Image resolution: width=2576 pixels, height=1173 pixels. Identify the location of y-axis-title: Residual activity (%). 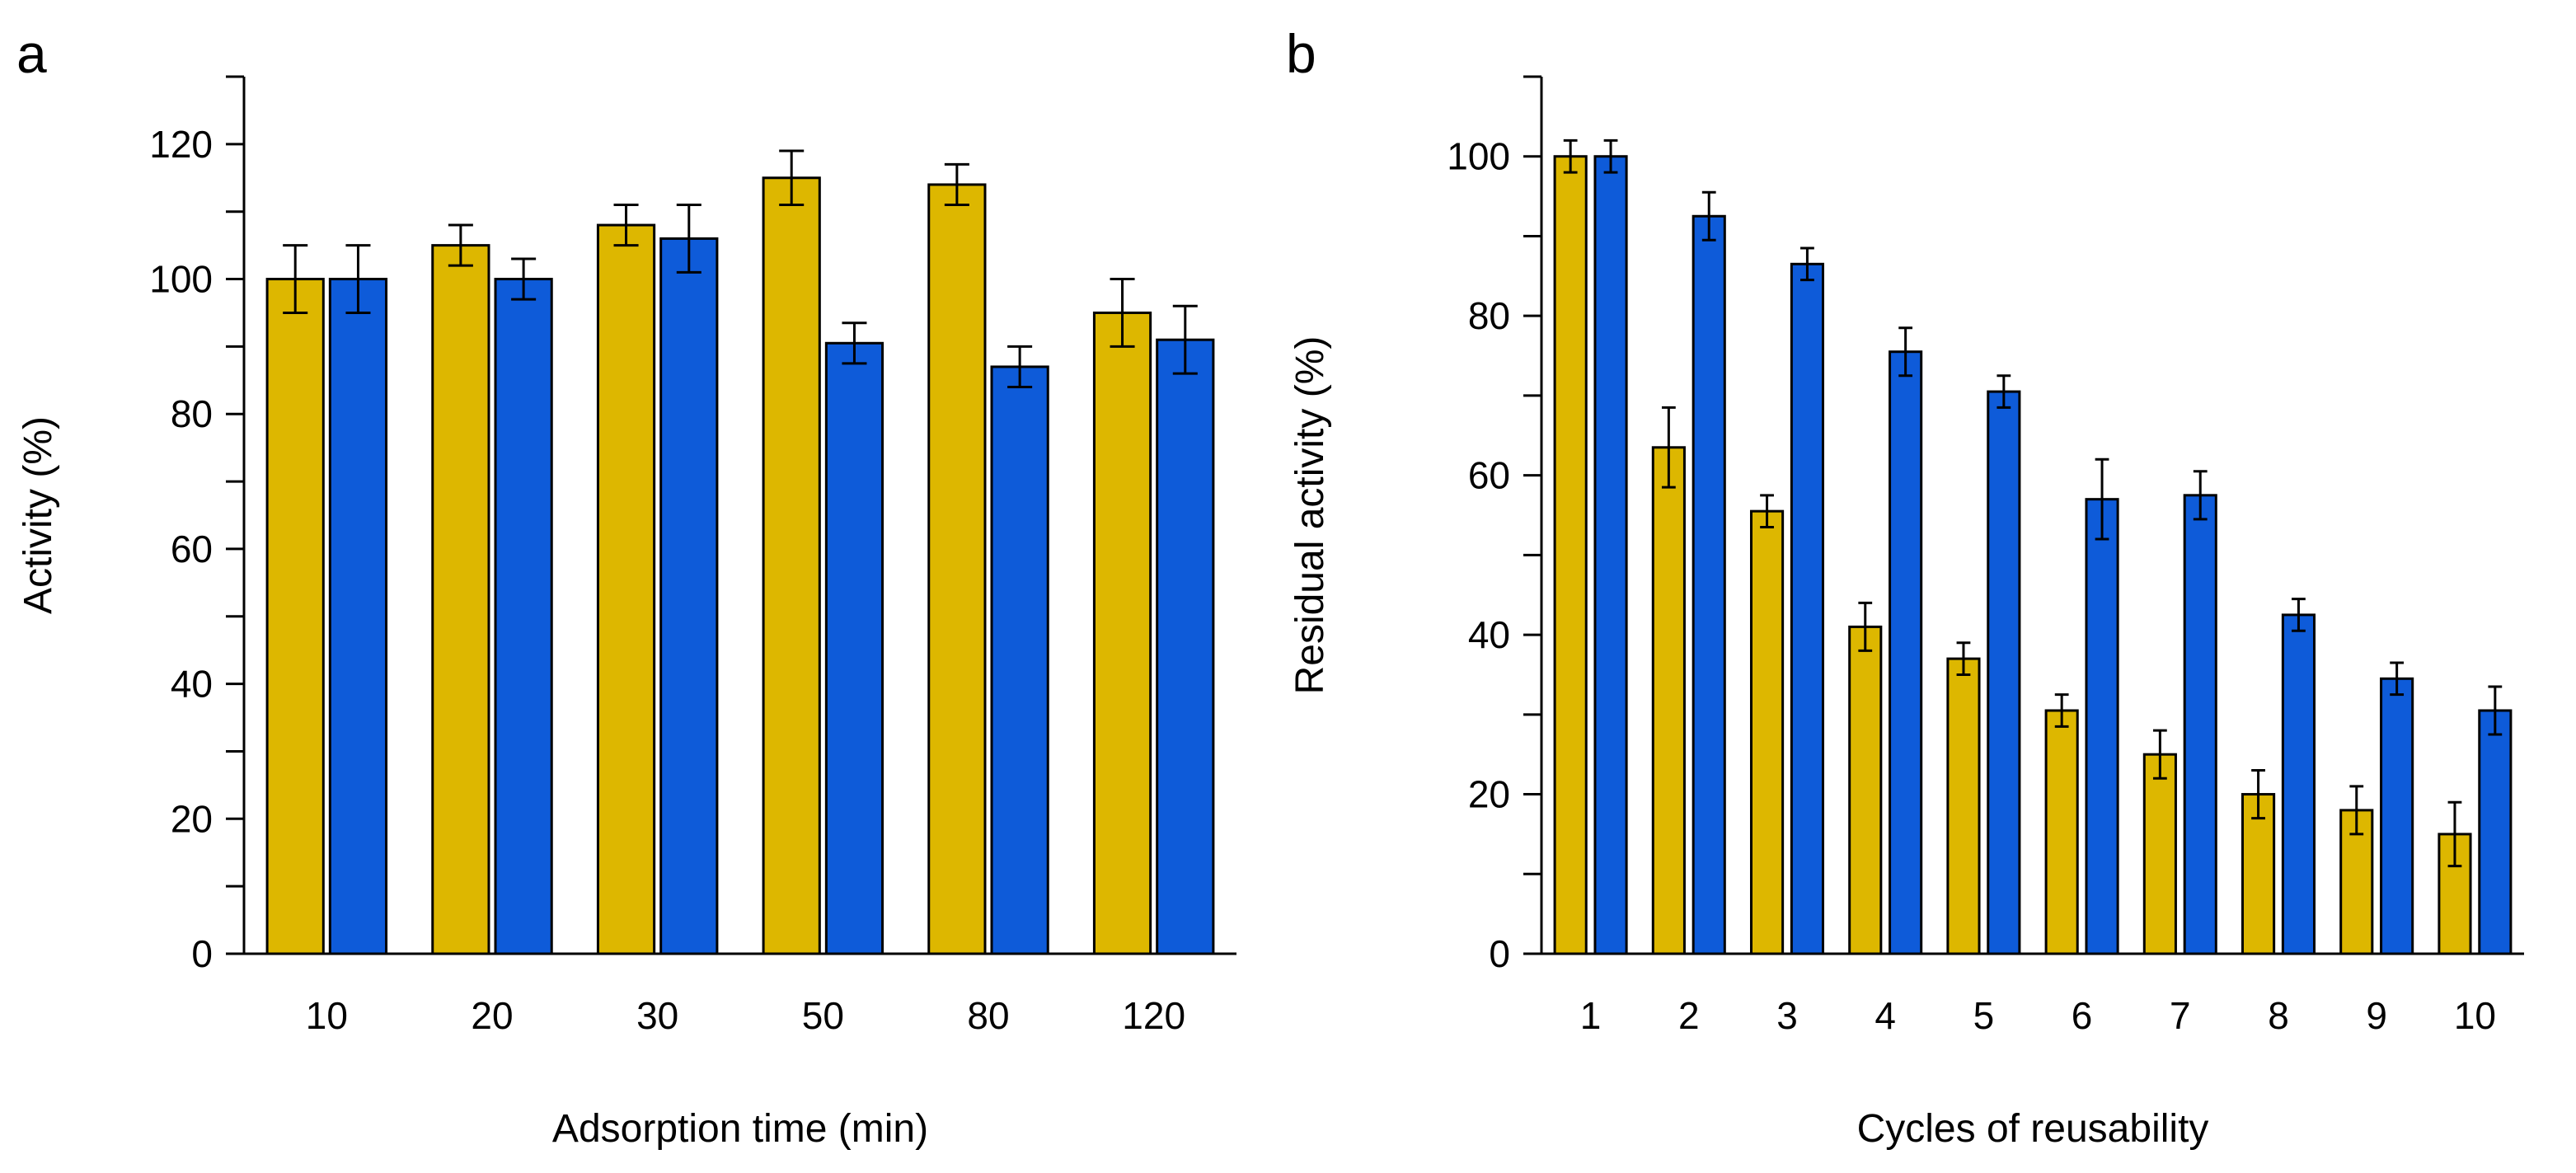
(1310, 515).